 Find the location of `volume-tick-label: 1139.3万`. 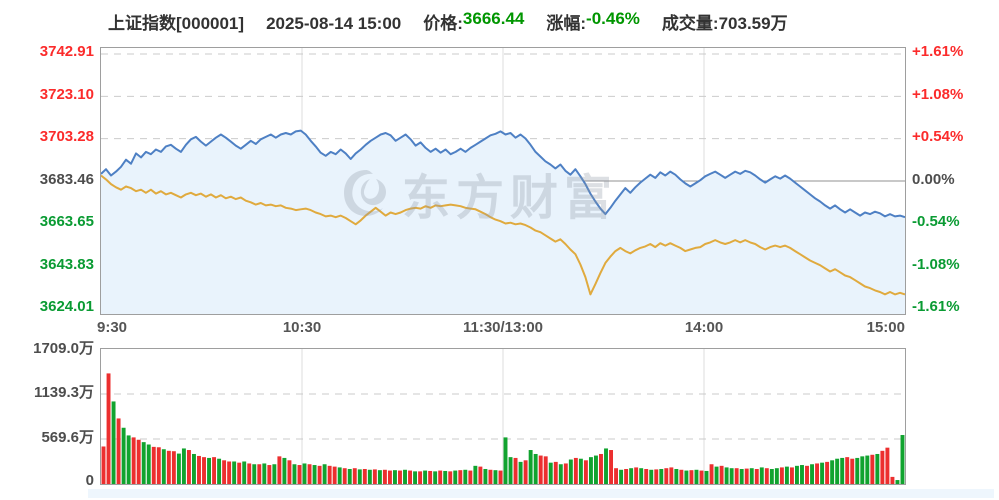

volume-tick-label: 1139.3万 is located at coordinates (63, 392).